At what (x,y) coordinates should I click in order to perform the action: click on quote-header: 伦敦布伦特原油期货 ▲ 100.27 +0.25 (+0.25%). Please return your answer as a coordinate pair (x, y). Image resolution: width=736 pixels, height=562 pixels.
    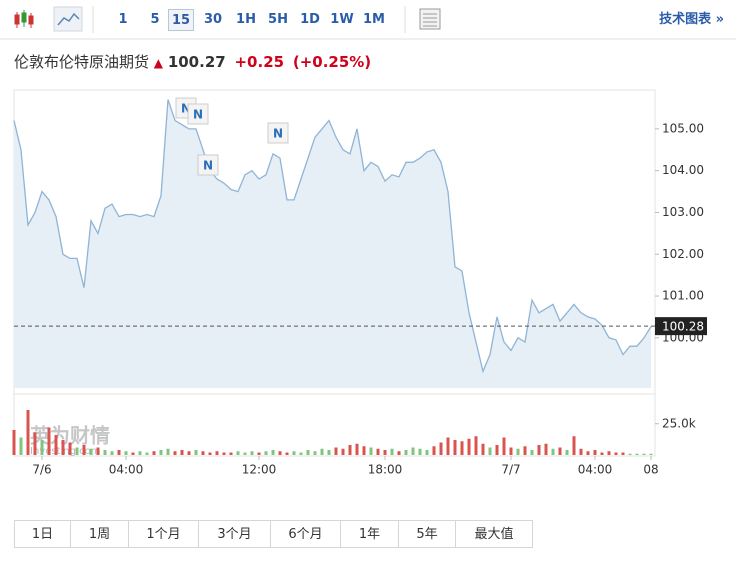
    Looking at the image, I should click on (192, 62).